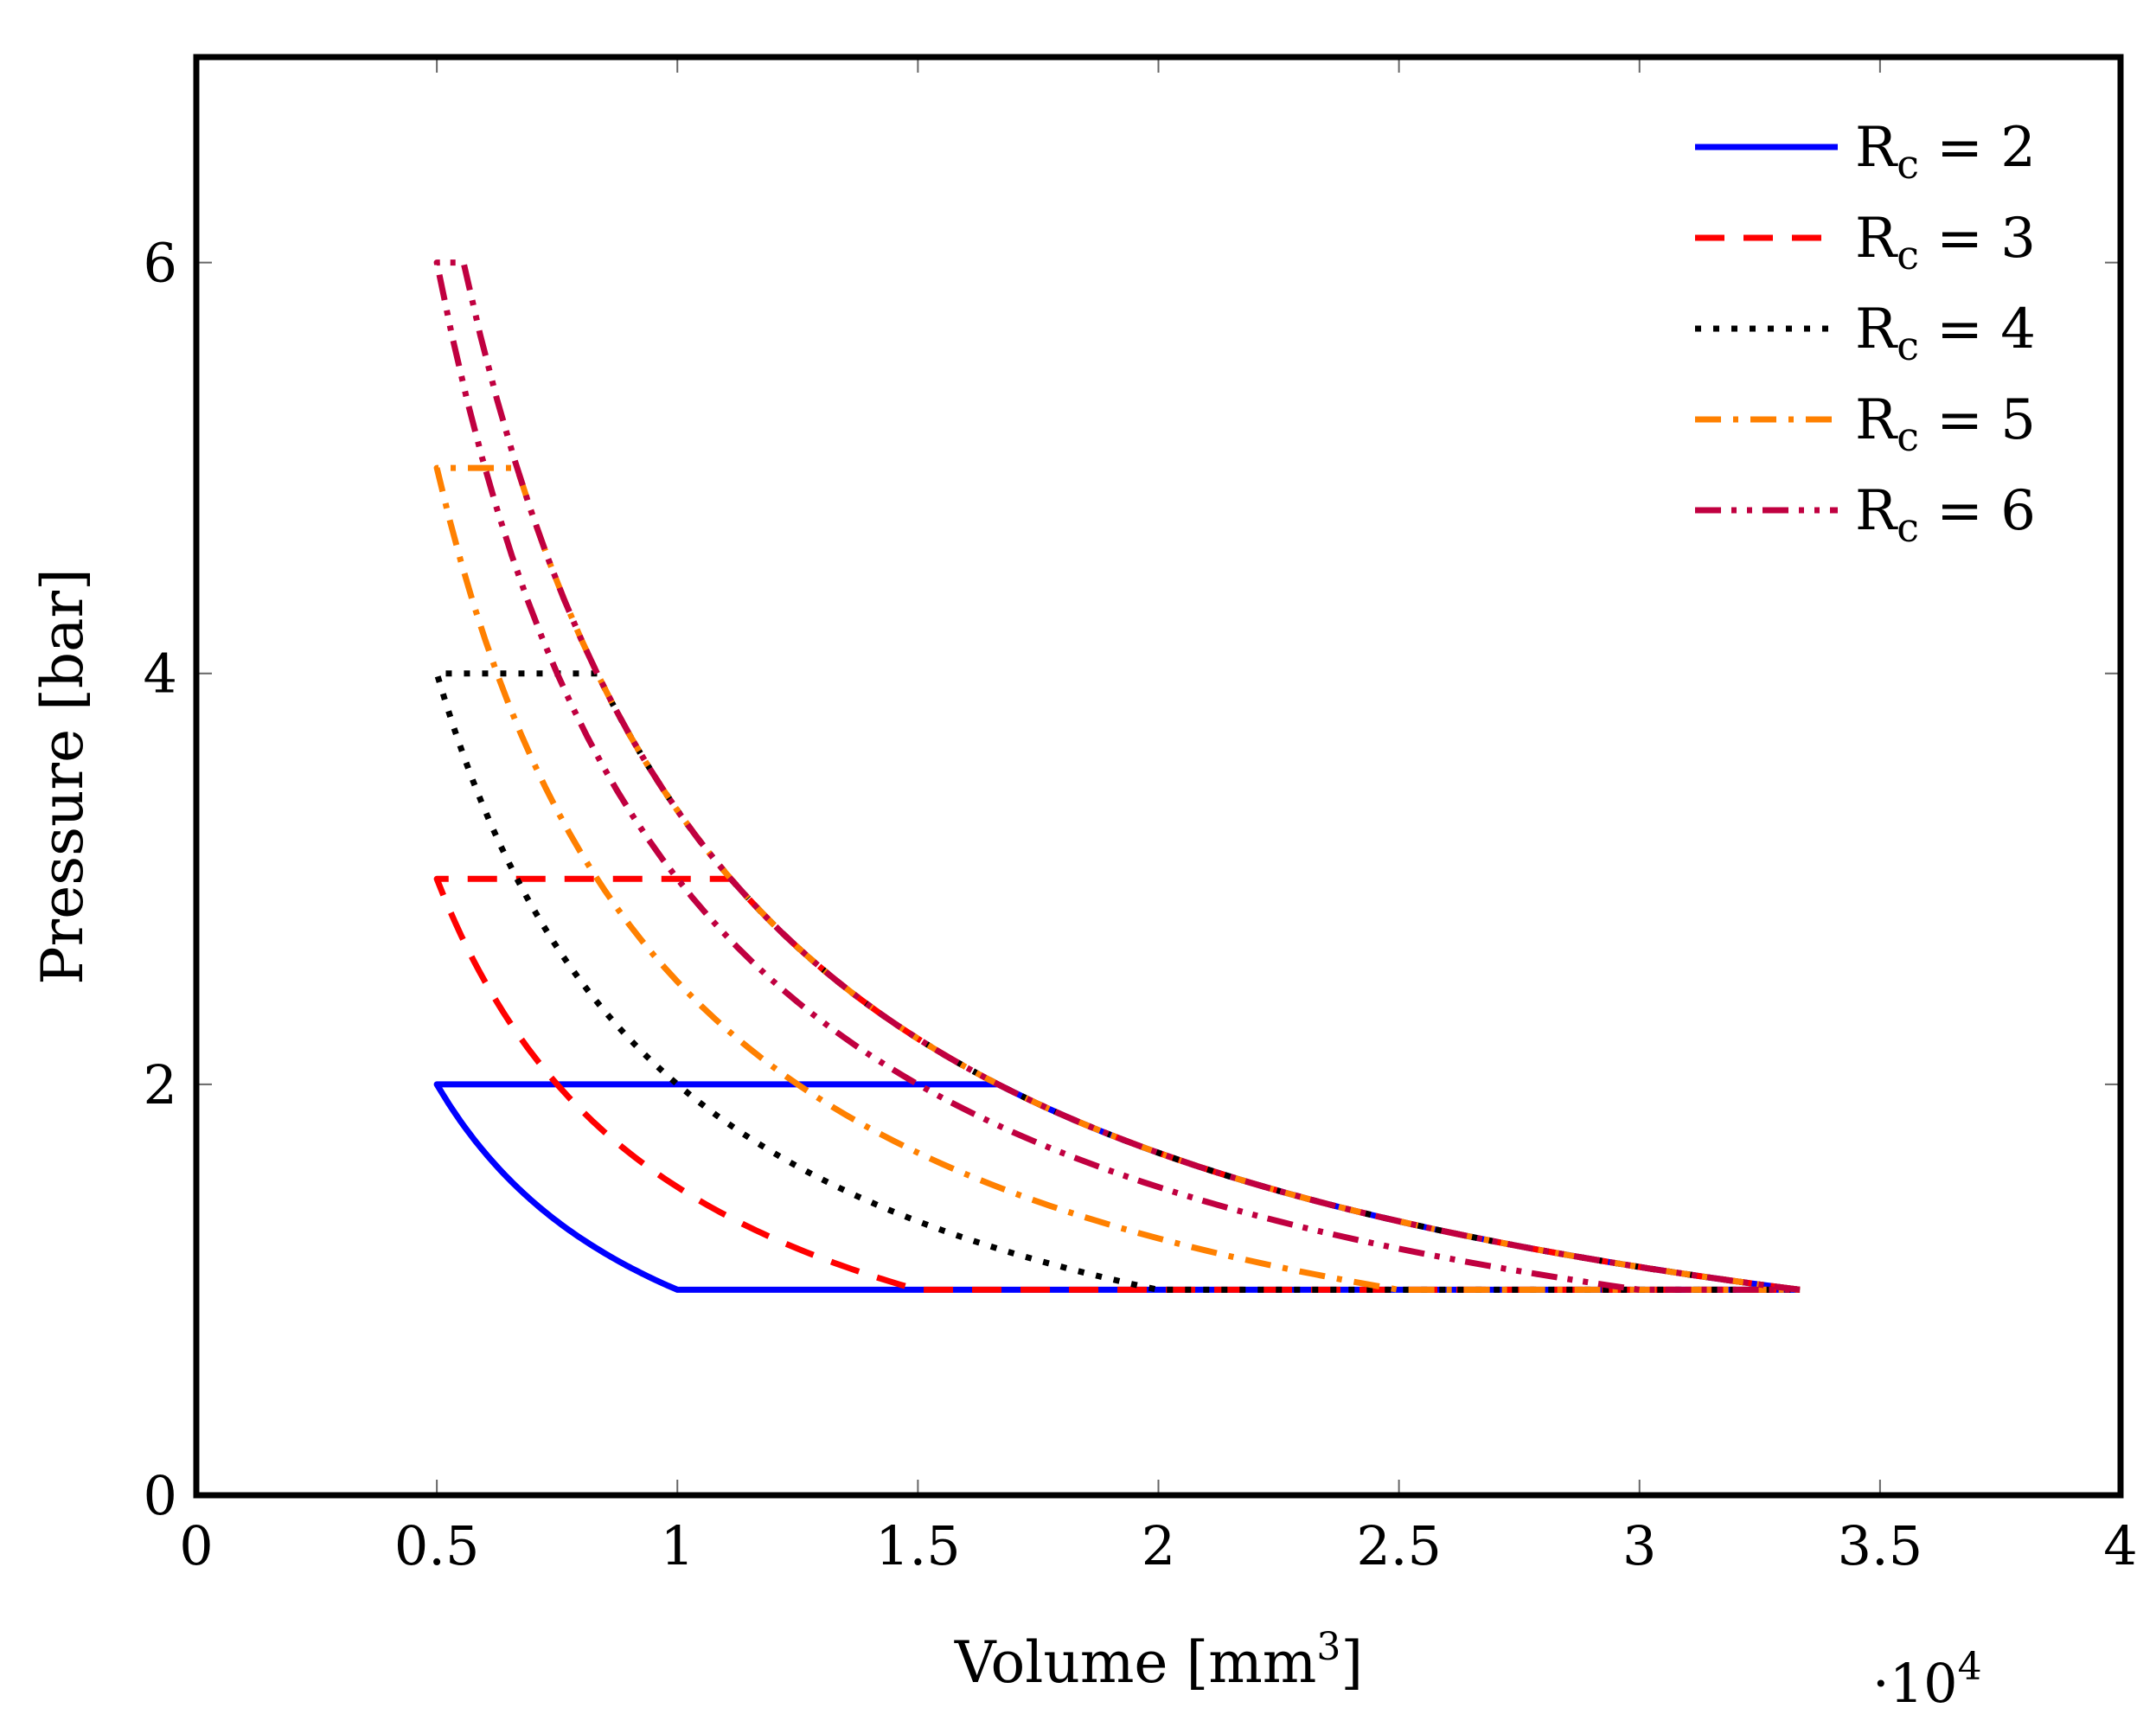 This screenshot has width=2156, height=1727. I want to click on x-tick-label: 2, so click(1159, 1546).